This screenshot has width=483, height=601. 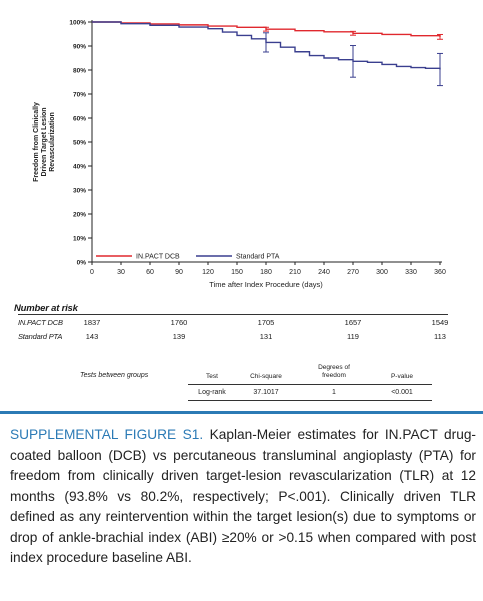 What do you see at coordinates (79, 143) in the screenshot?
I see `y-tick-label: 50%` at bounding box center [79, 143].